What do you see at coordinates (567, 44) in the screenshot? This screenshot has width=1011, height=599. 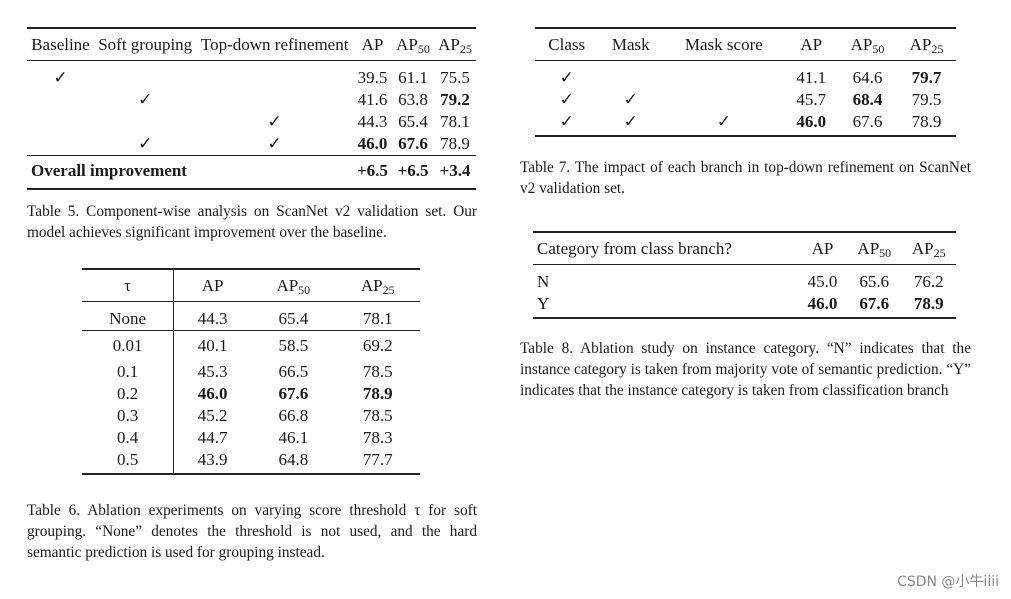 I see `column-header: Class` at bounding box center [567, 44].